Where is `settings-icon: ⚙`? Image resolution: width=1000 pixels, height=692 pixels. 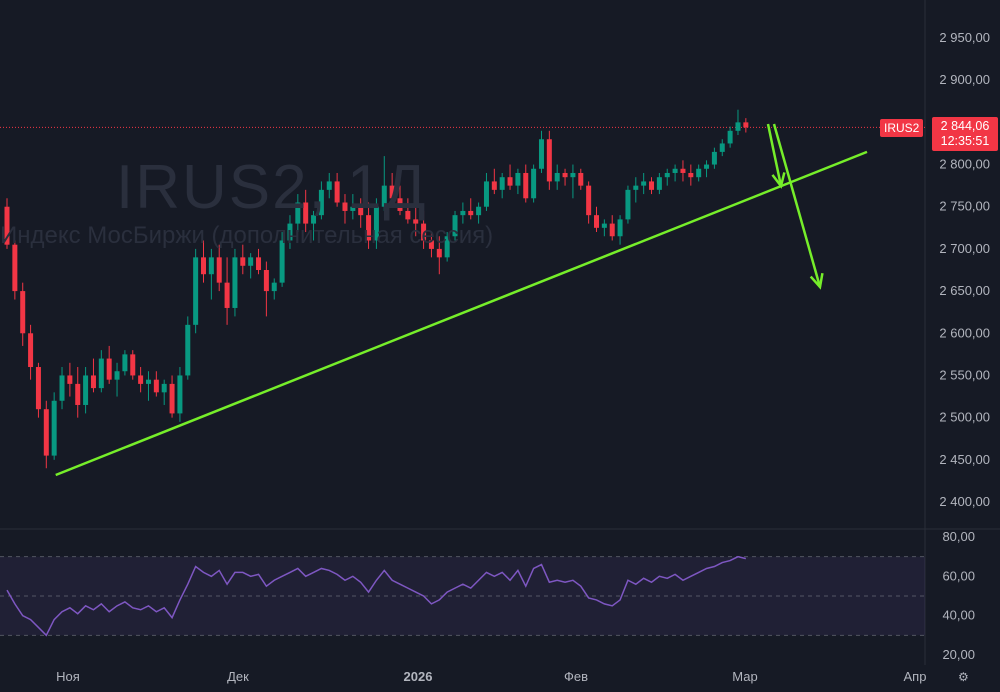
settings-icon: ⚙ is located at coordinates (963, 677).